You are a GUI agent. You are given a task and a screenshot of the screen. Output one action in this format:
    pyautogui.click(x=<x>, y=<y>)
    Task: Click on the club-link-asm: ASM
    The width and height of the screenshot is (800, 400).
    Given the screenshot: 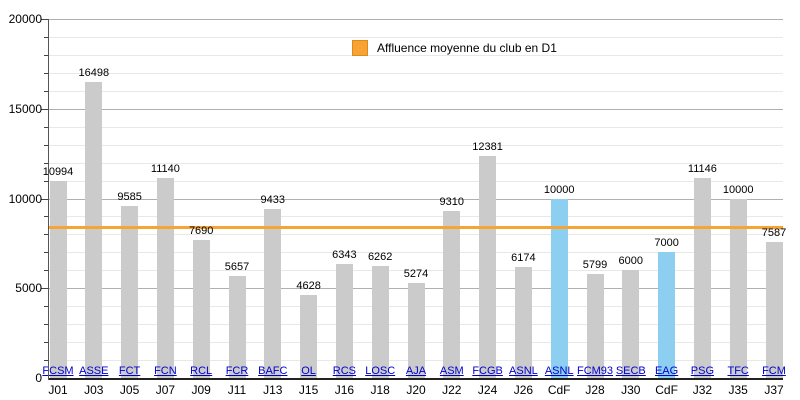 What is the action you would take?
    pyautogui.click(x=451, y=371)
    